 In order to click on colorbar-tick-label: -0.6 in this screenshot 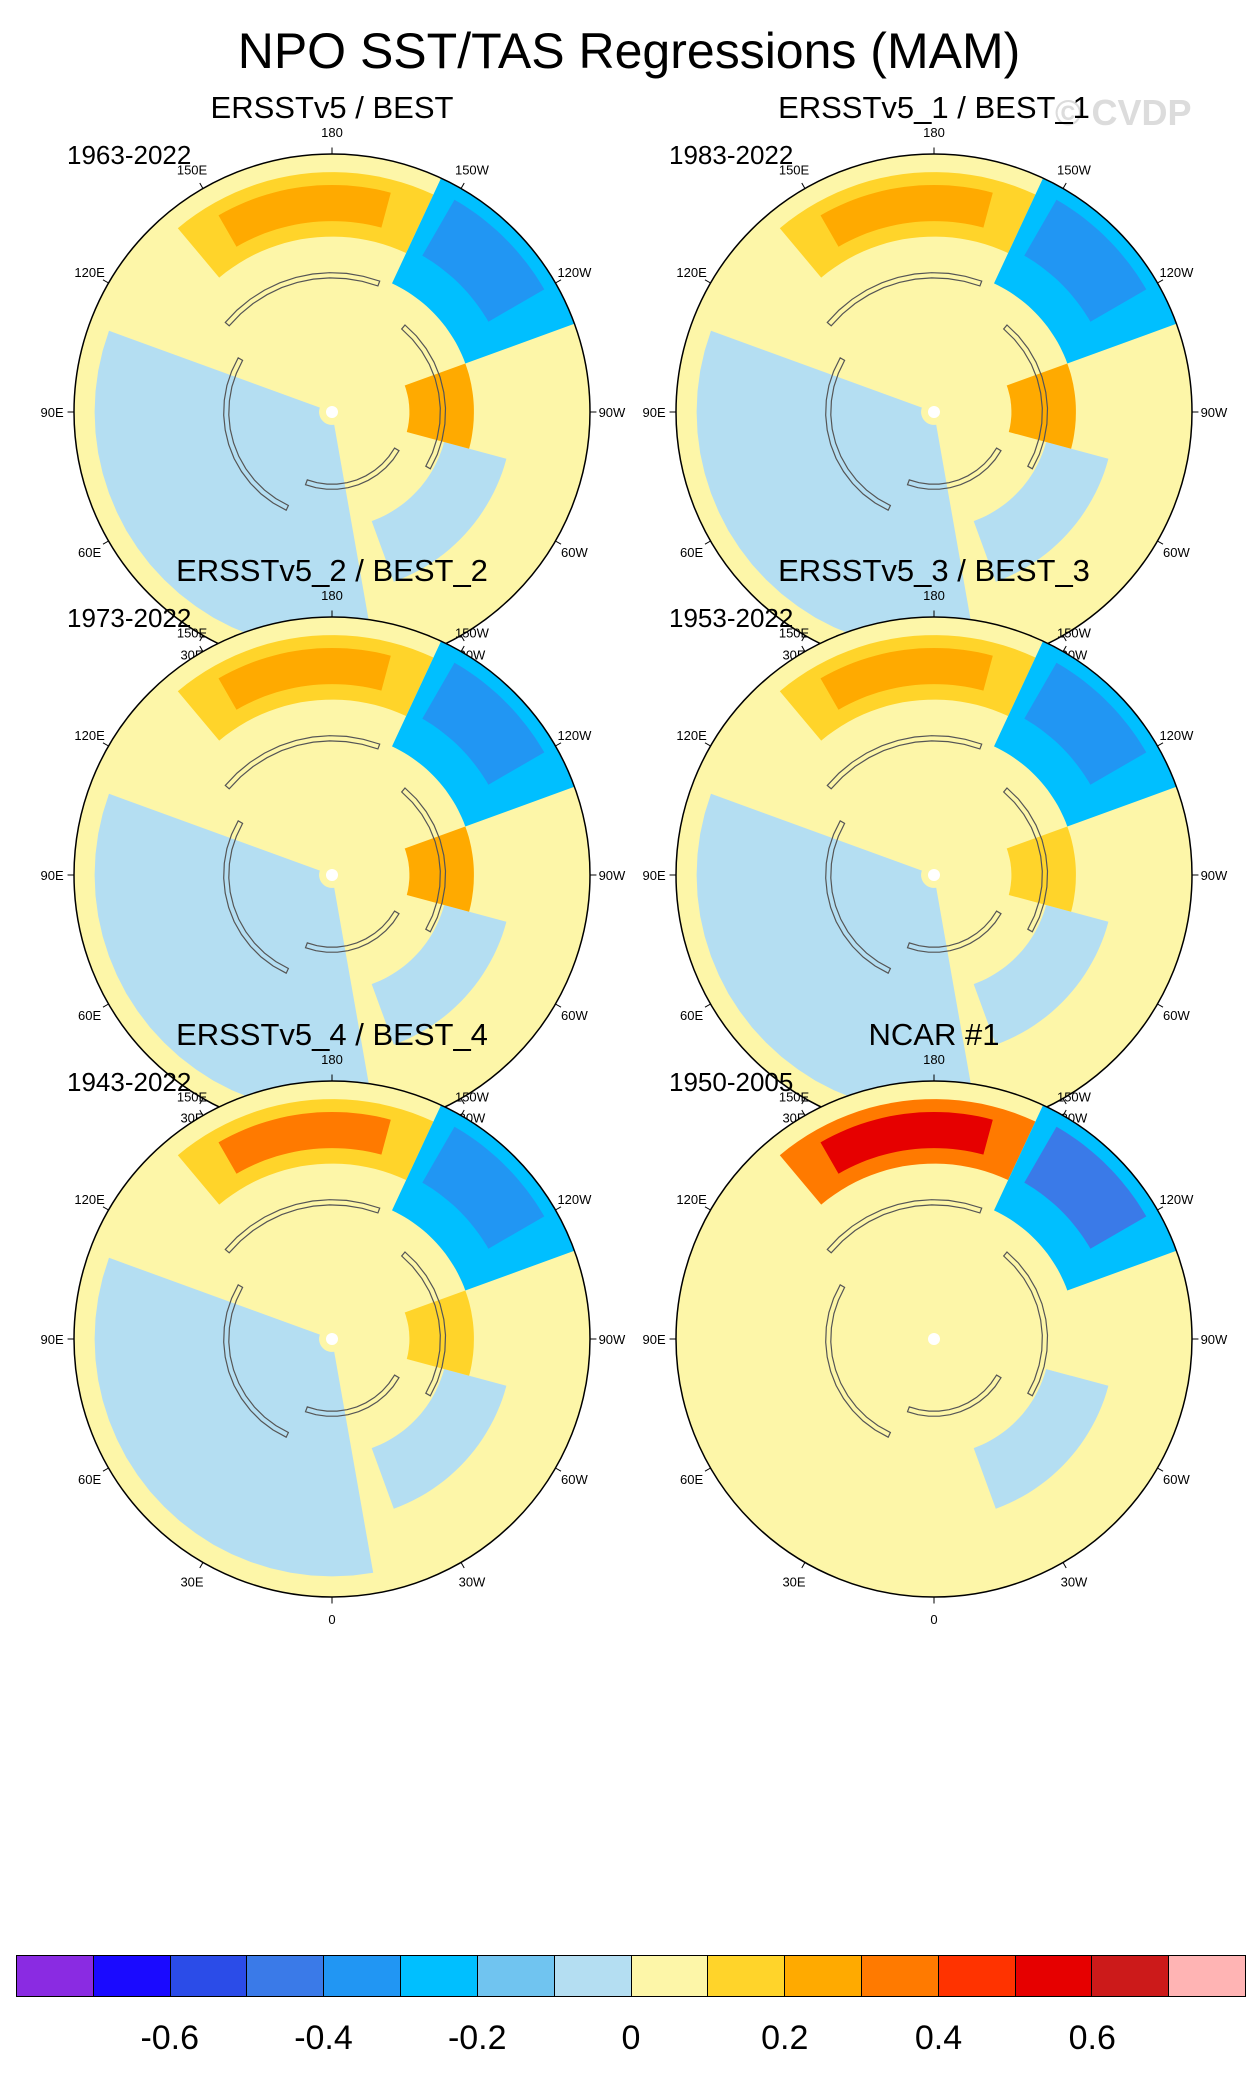, I will do `click(170, 2038)`.